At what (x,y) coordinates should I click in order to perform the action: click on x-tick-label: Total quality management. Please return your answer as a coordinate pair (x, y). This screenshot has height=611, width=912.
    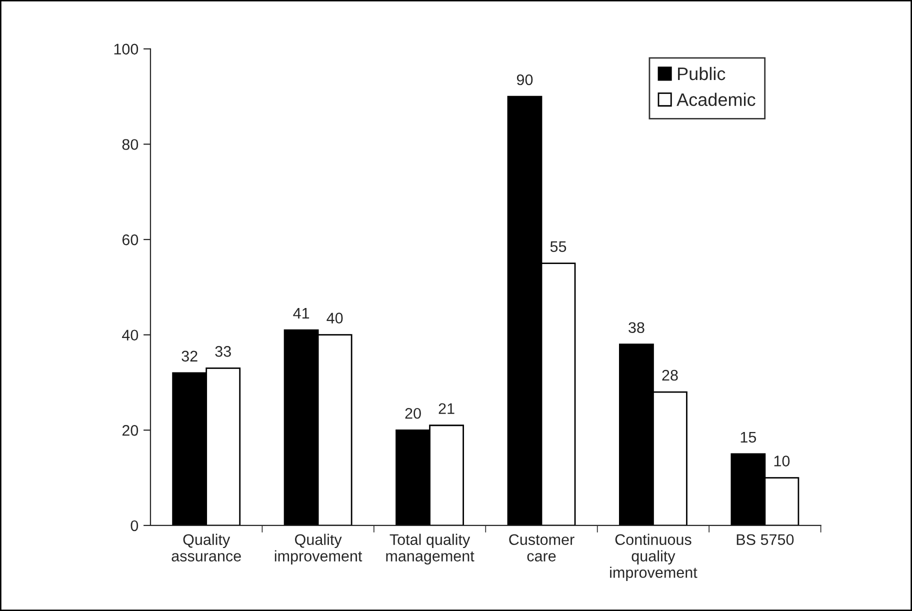
    Looking at the image, I should click on (430, 549).